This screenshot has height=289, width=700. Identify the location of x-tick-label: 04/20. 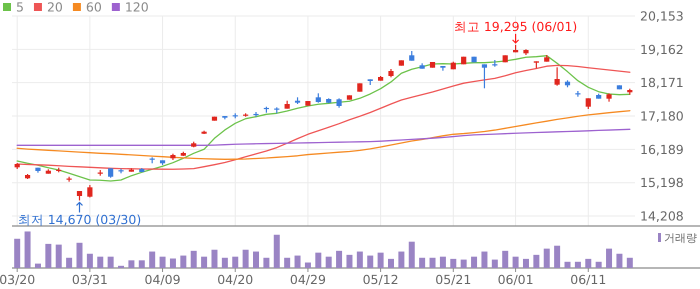
(235, 279).